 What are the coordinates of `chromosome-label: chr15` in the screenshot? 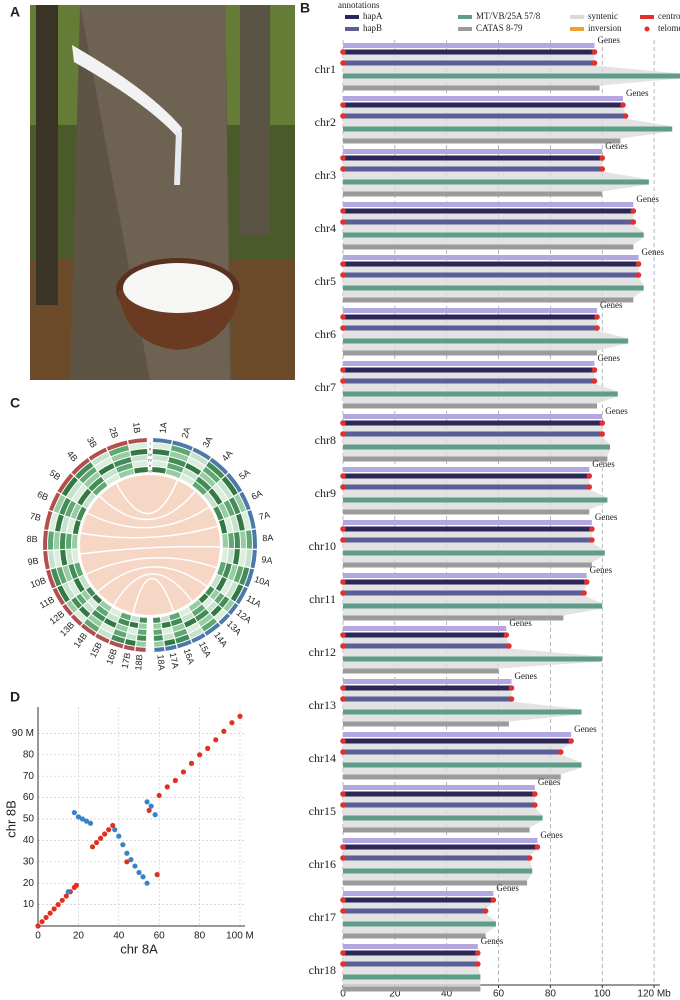 It's located at (322, 811).